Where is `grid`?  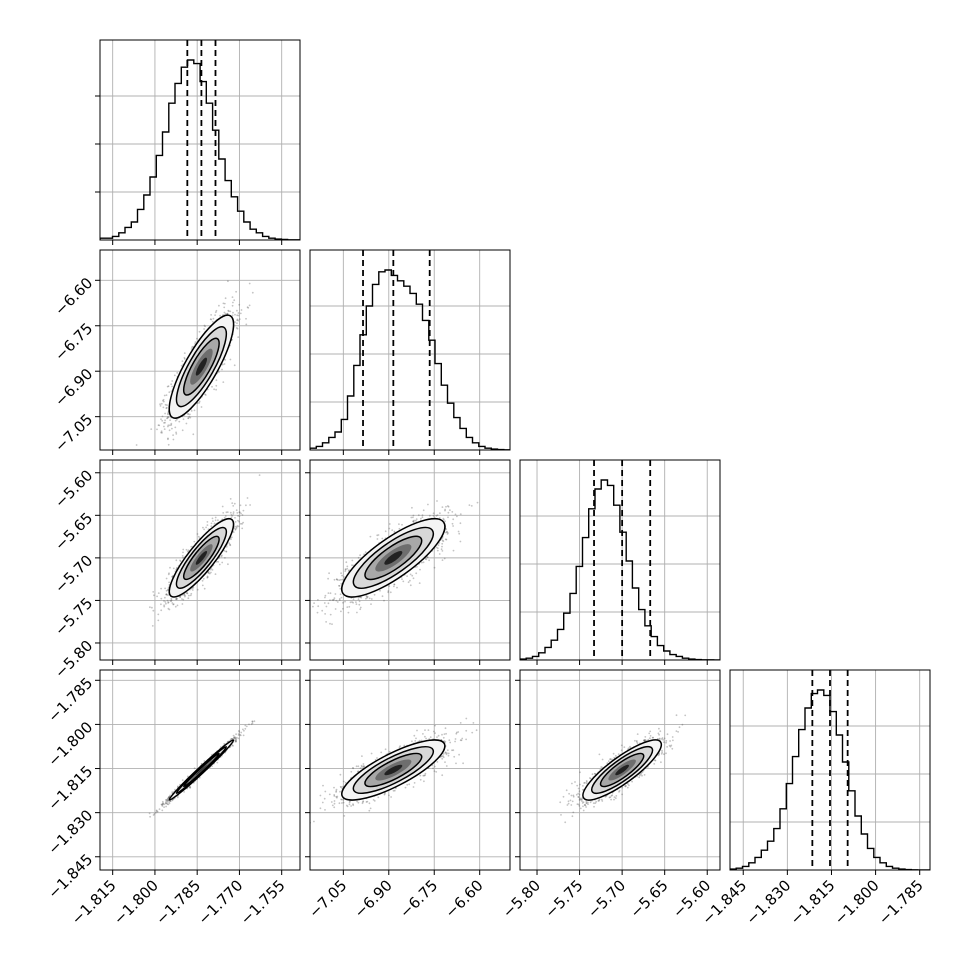
grid is located at coordinates (200, 140).